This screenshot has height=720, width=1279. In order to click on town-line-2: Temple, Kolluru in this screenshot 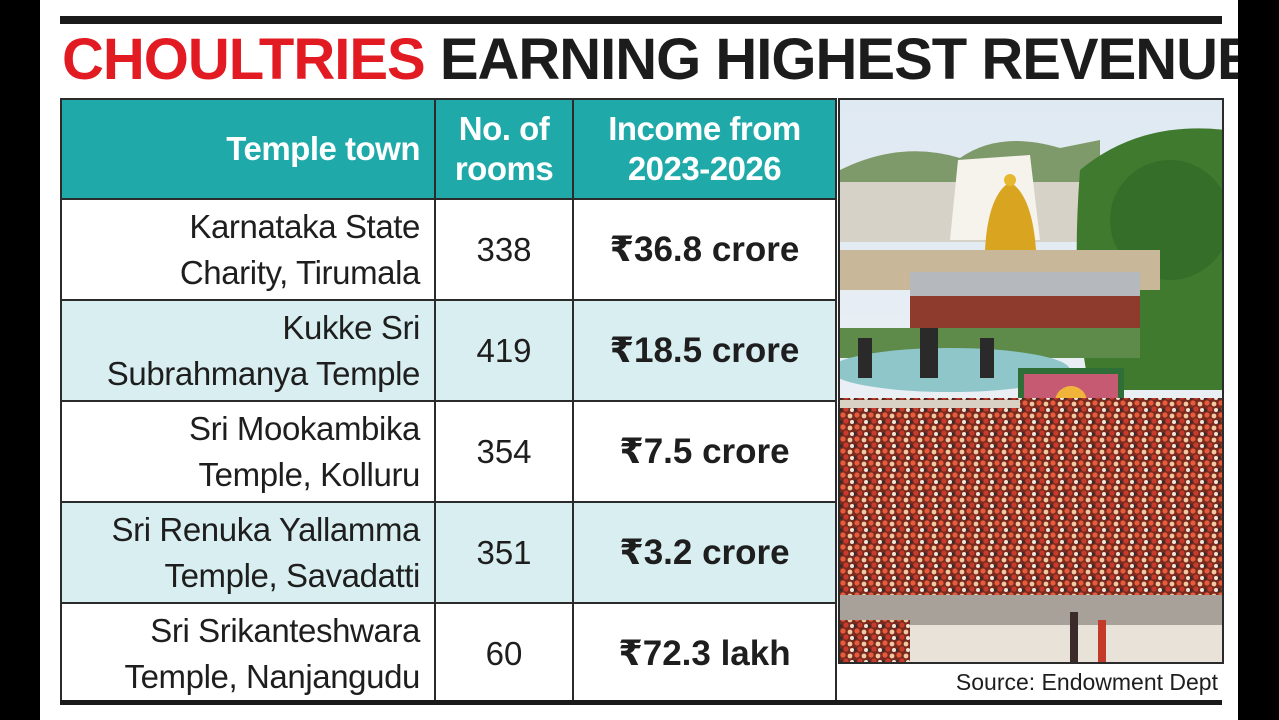, I will do `click(309, 474)`.